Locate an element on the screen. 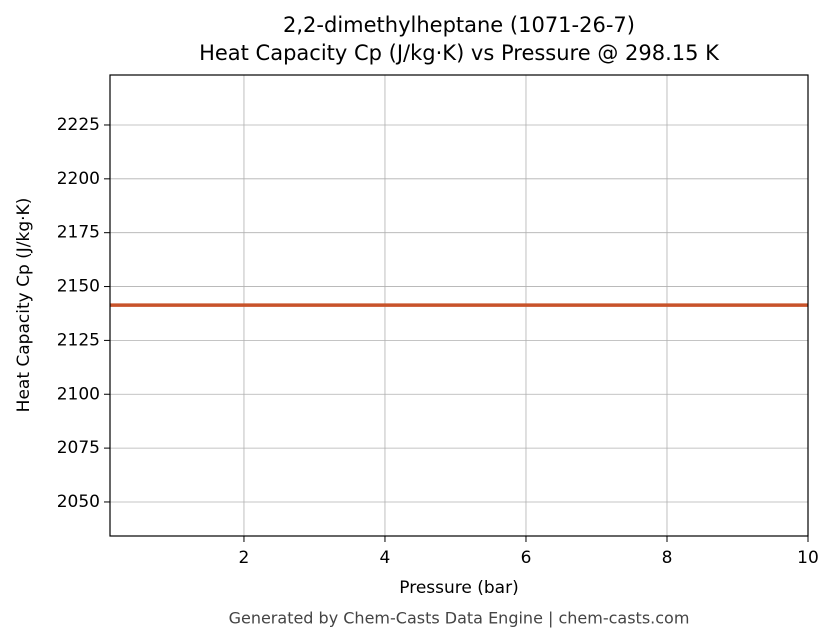  x-tick-label: 2 is located at coordinates (244, 558).